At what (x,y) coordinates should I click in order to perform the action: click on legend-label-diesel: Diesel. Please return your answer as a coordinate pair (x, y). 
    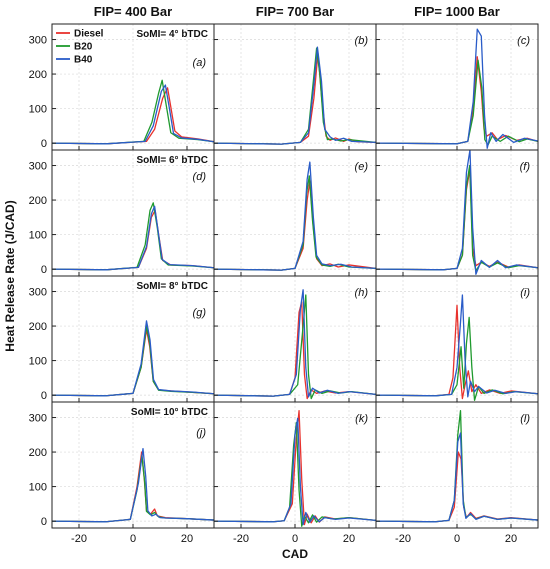
    Looking at the image, I should click on (89, 34).